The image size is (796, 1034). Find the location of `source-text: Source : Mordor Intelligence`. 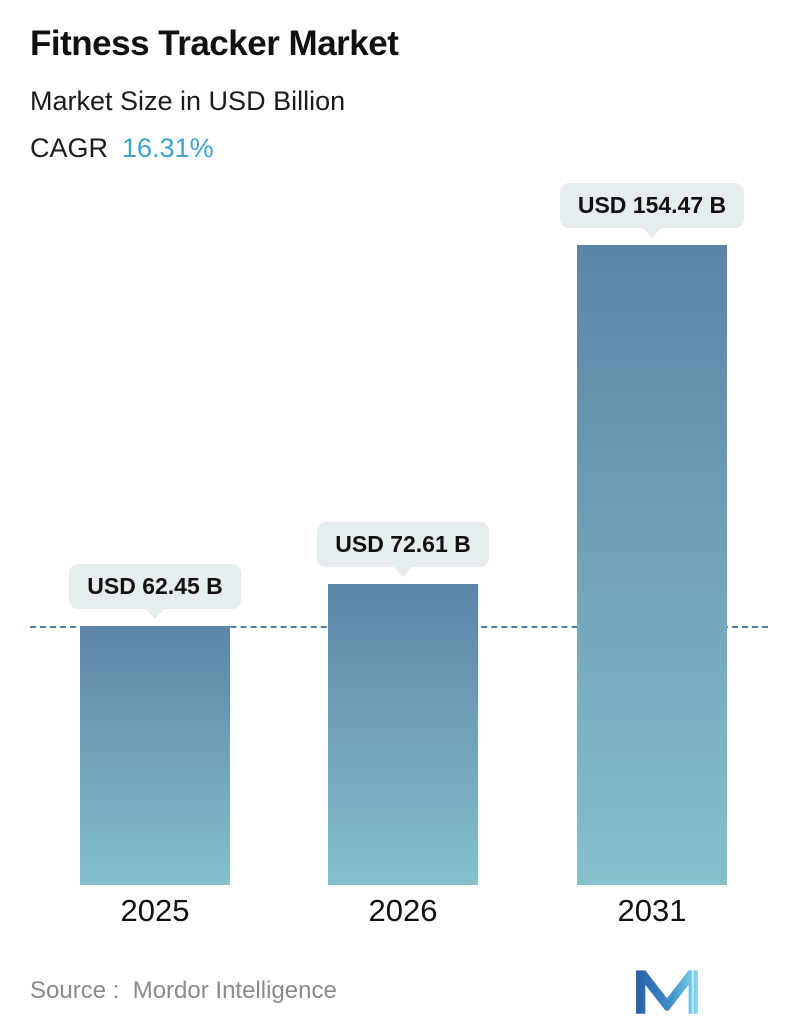

source-text: Source : Mordor Intelligence is located at coordinates (183, 990).